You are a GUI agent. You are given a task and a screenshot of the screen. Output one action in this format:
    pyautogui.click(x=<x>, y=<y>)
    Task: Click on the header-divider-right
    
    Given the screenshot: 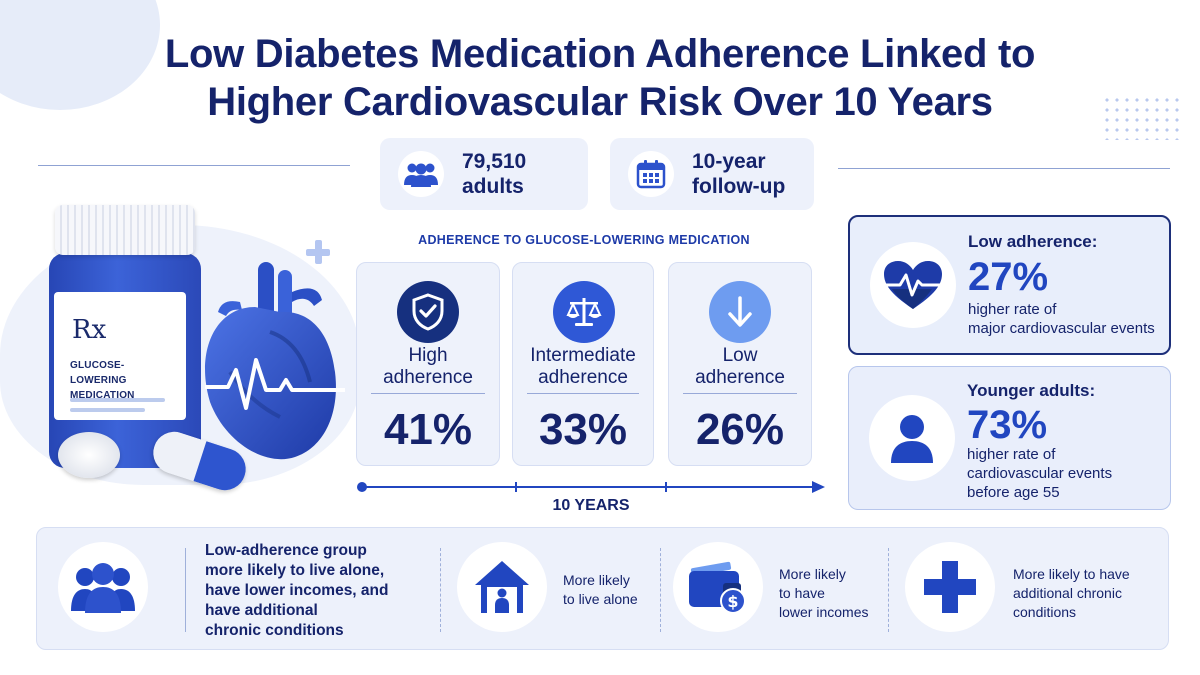 What is the action you would take?
    pyautogui.click(x=1004, y=168)
    